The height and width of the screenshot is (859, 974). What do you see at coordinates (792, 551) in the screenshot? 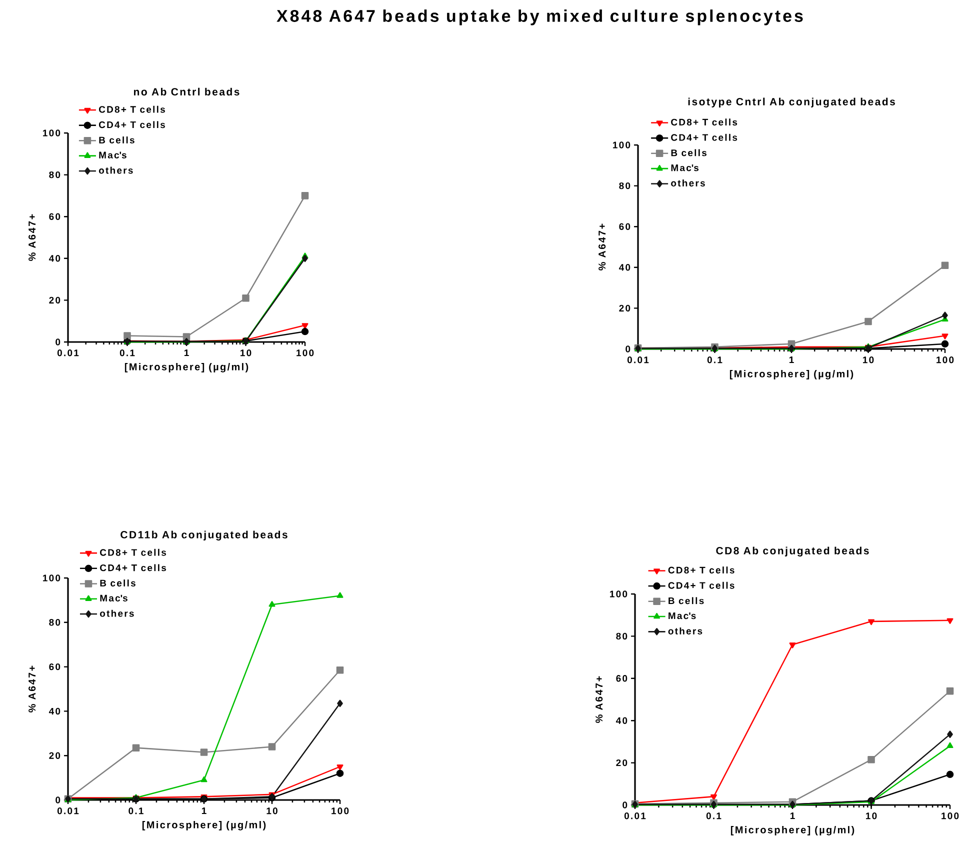
I see `chart-title: CD8 Ab conjugated beads` at bounding box center [792, 551].